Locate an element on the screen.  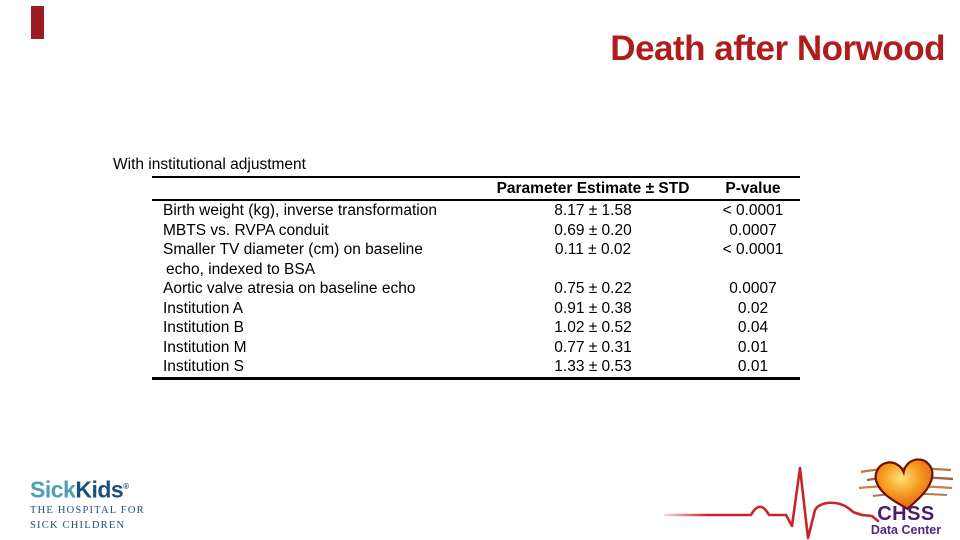
param-cell: Institution M is located at coordinates (205, 347).